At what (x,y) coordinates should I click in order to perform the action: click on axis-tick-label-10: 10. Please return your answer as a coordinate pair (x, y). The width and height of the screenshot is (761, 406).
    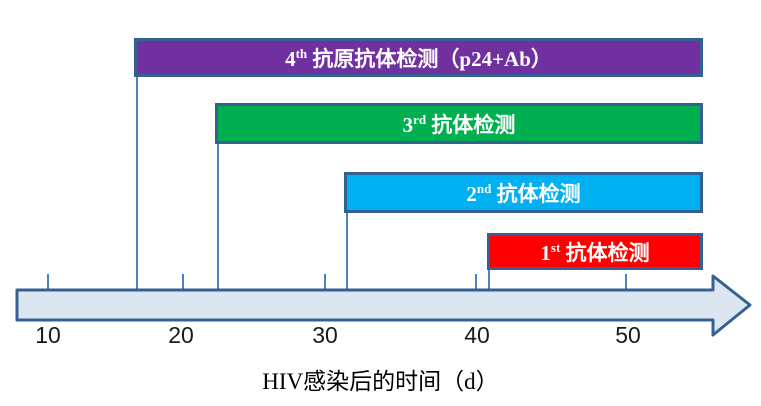
    Looking at the image, I should click on (48, 335).